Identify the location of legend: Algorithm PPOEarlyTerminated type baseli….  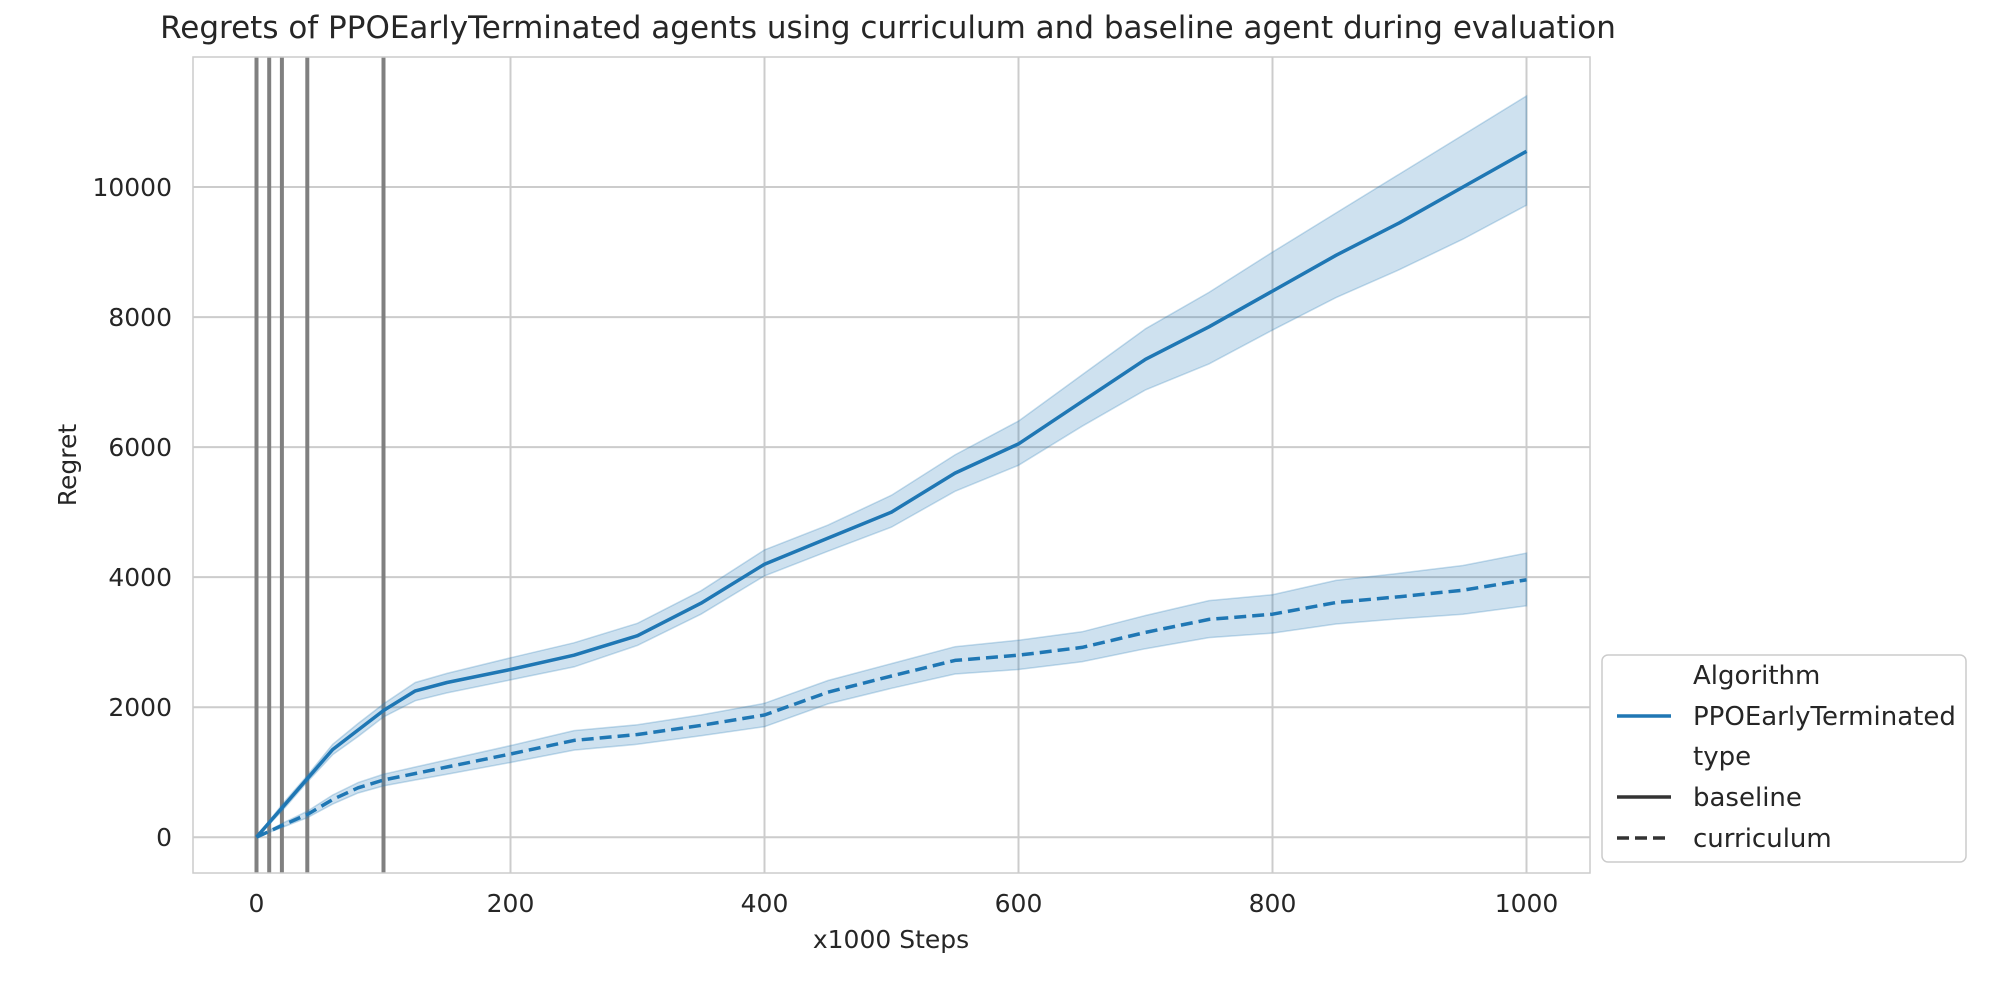
(1784, 758).